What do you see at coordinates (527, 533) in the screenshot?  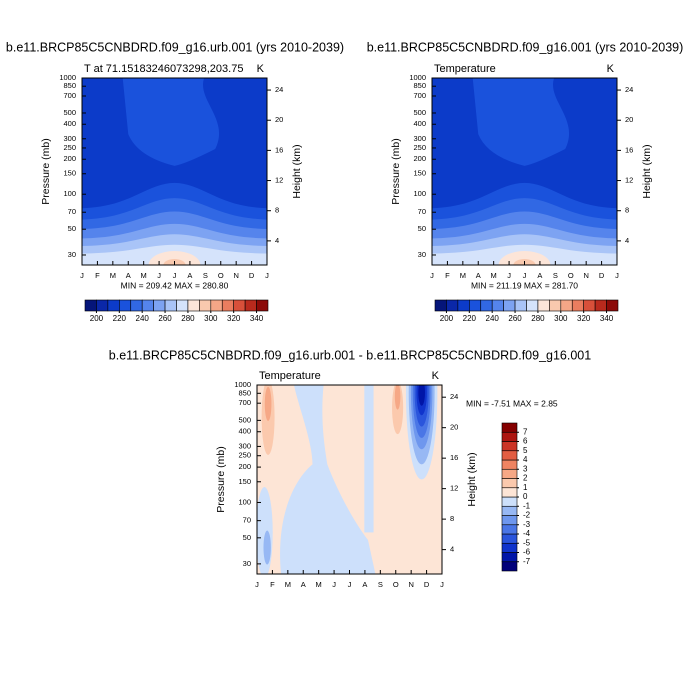 I see `colorbar-label: -4` at bounding box center [527, 533].